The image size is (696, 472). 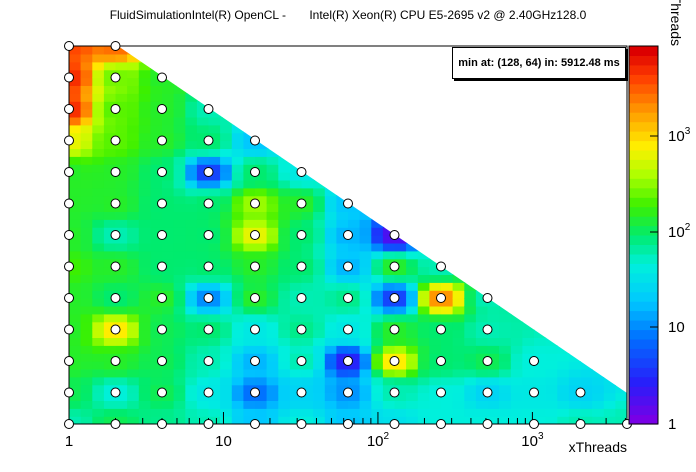 What do you see at coordinates (69, 441) in the screenshot?
I see `x-tick-label: 1` at bounding box center [69, 441].